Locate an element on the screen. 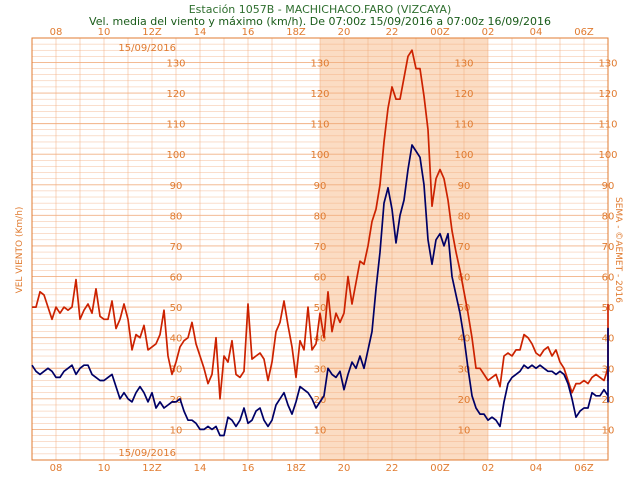 This screenshot has height=480, width=640. date-label-top: 15/09/2016 is located at coordinates (147, 48).